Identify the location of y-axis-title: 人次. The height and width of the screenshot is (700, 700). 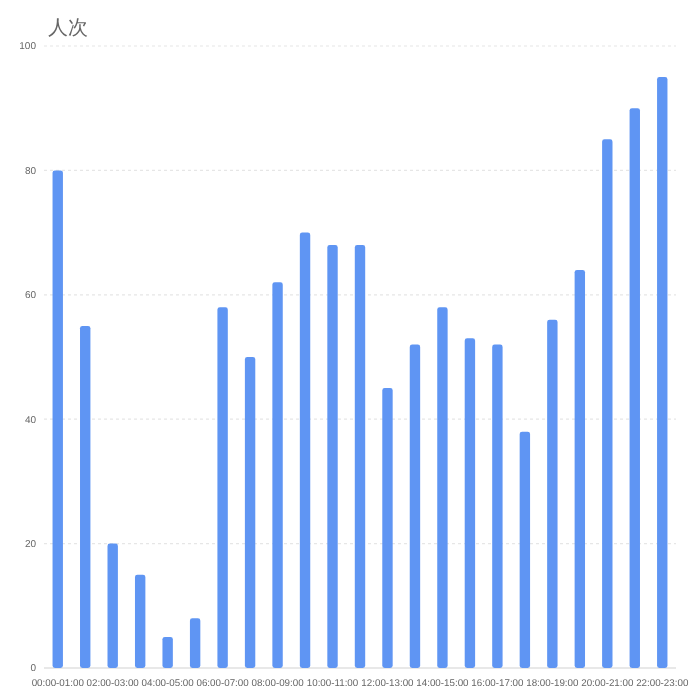
(68, 29).